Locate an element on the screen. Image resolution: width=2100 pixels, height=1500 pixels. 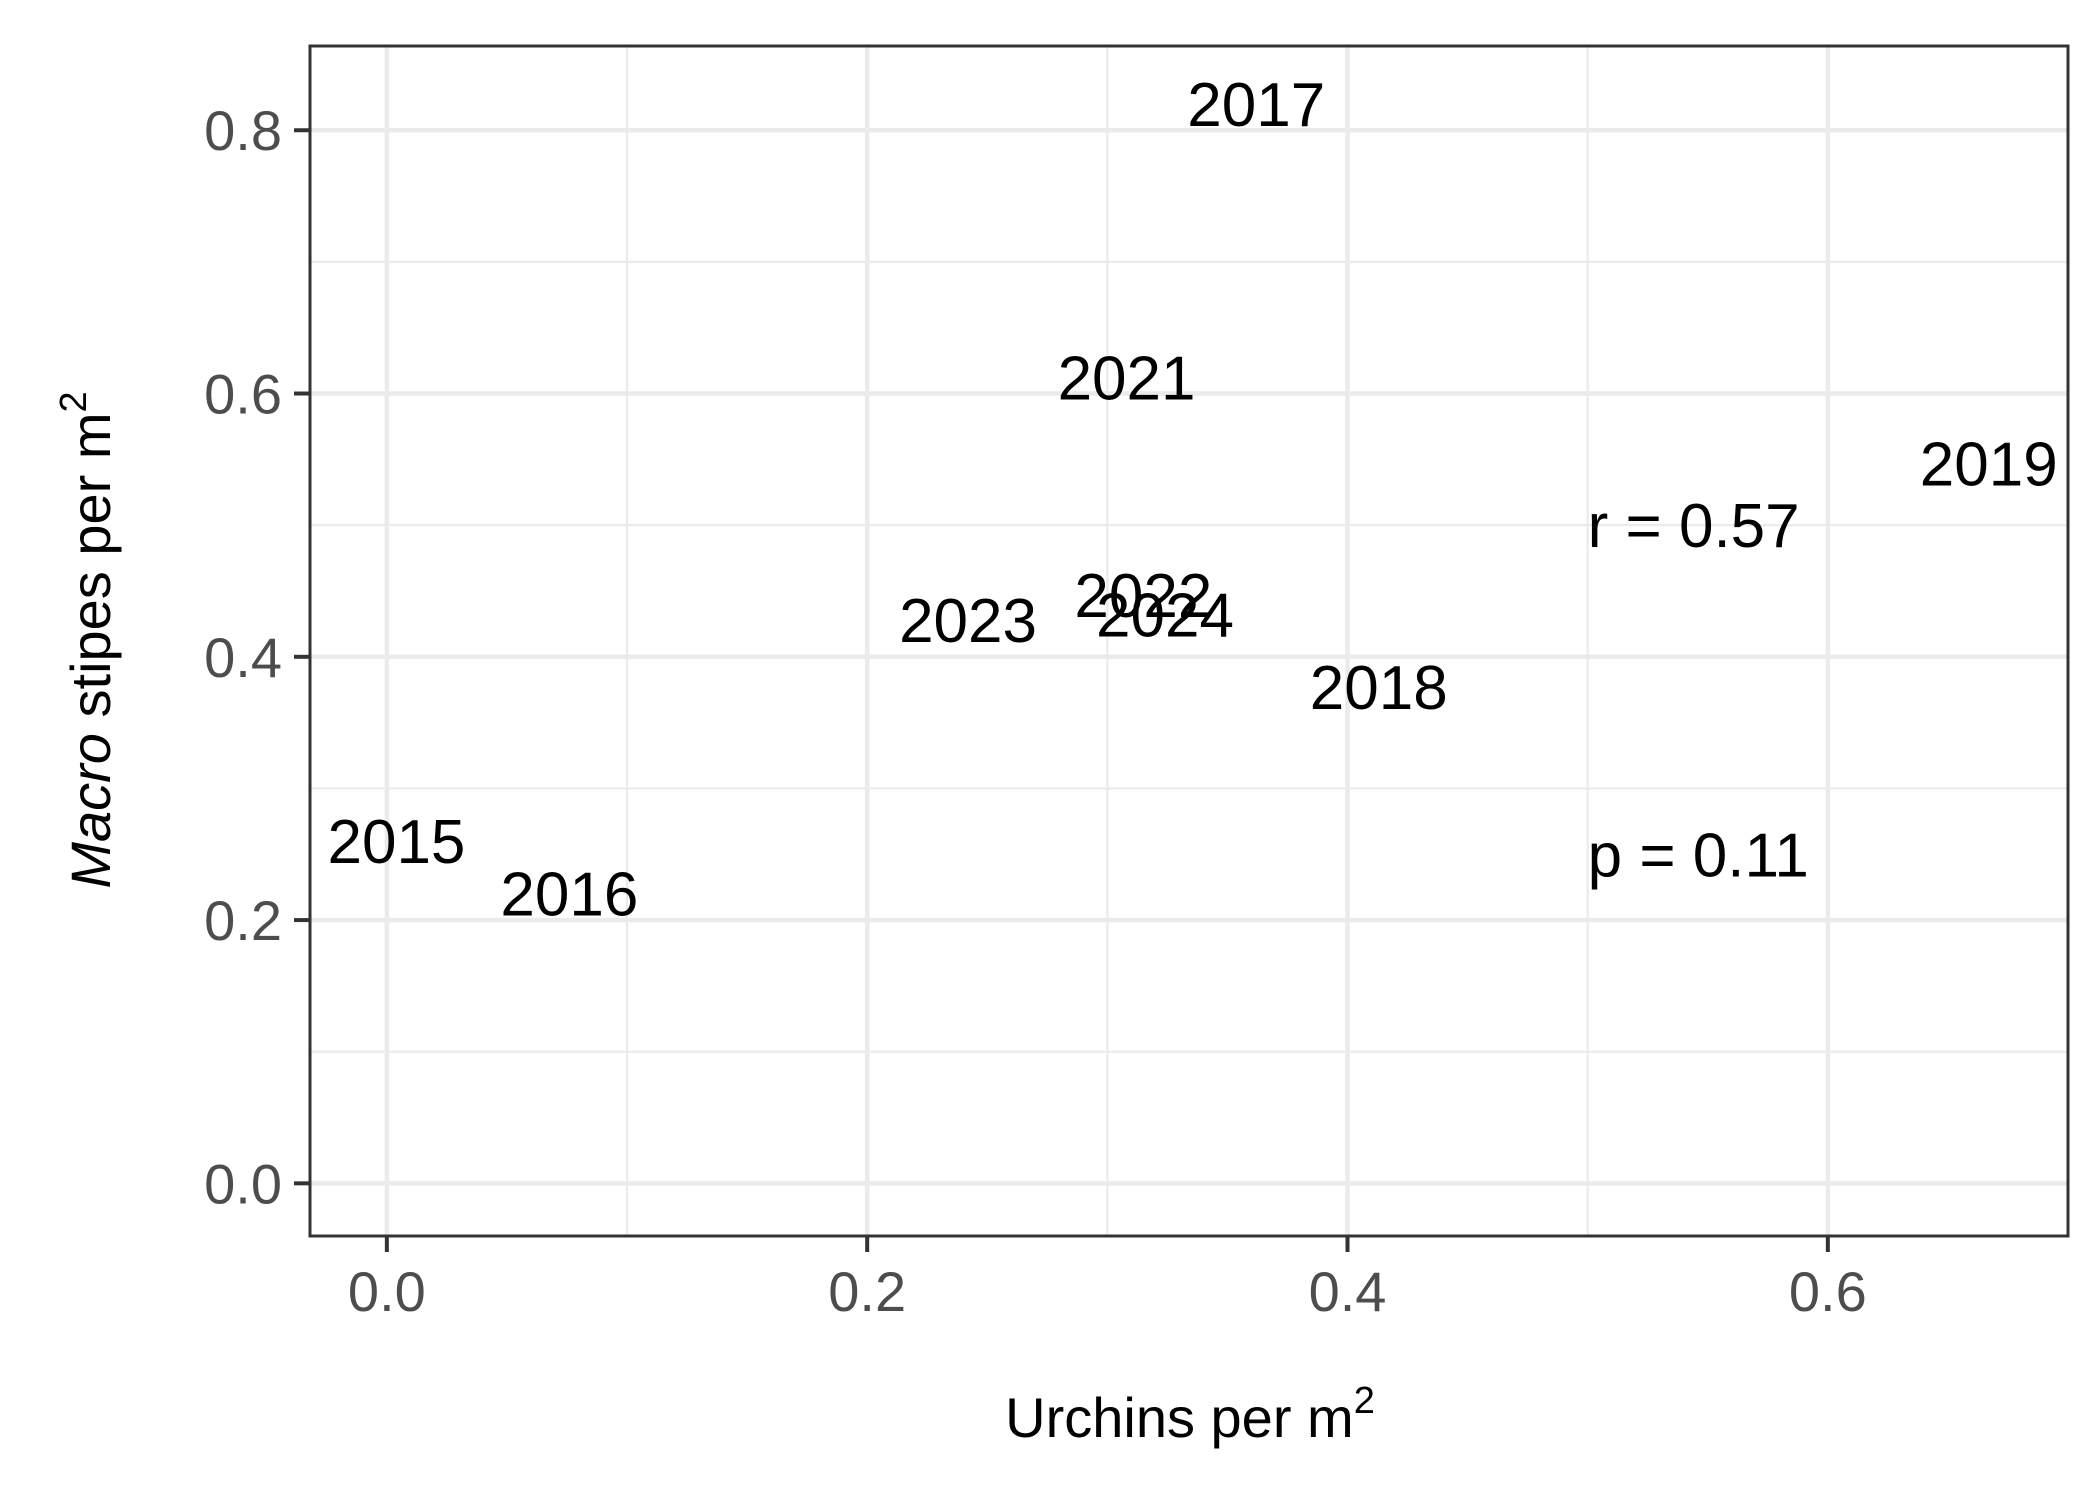
x-tick-label: 0.4 is located at coordinates (1348, 1291).